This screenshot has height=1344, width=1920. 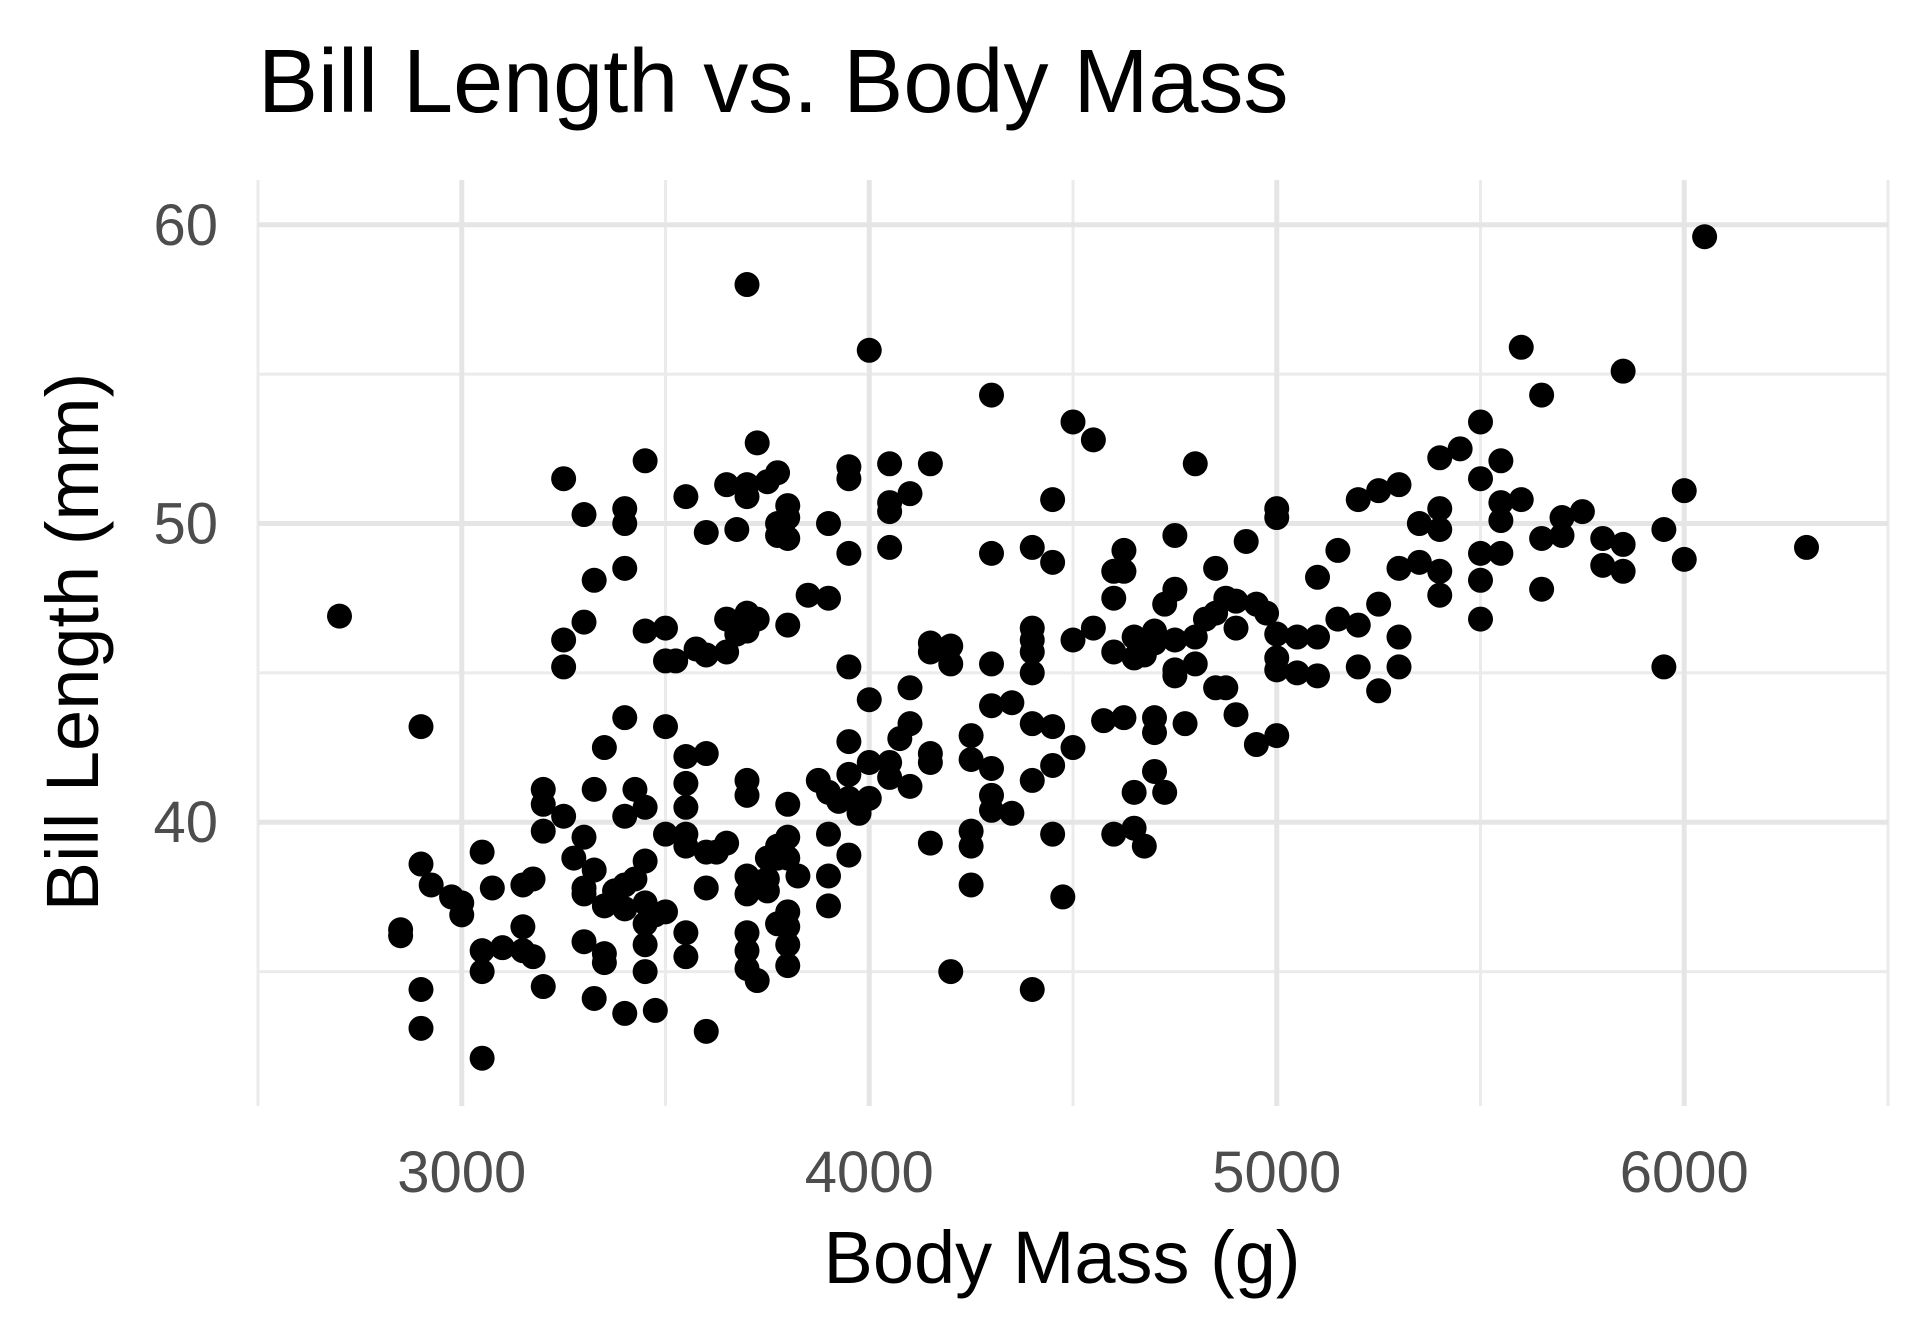 I want to click on y-tick-label: 50, so click(x=185, y=524).